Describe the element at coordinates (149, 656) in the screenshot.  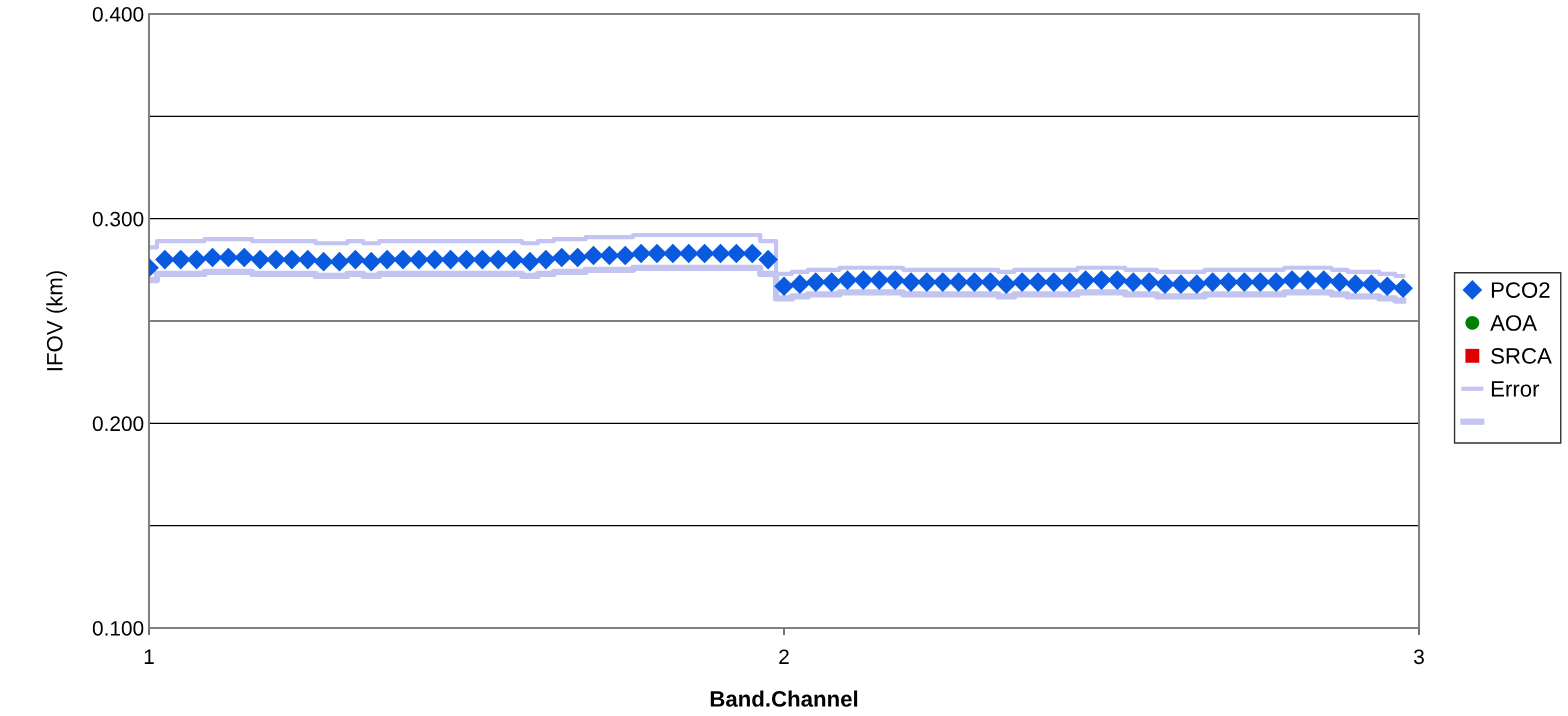
I see `x-tick-label: 1` at that location.